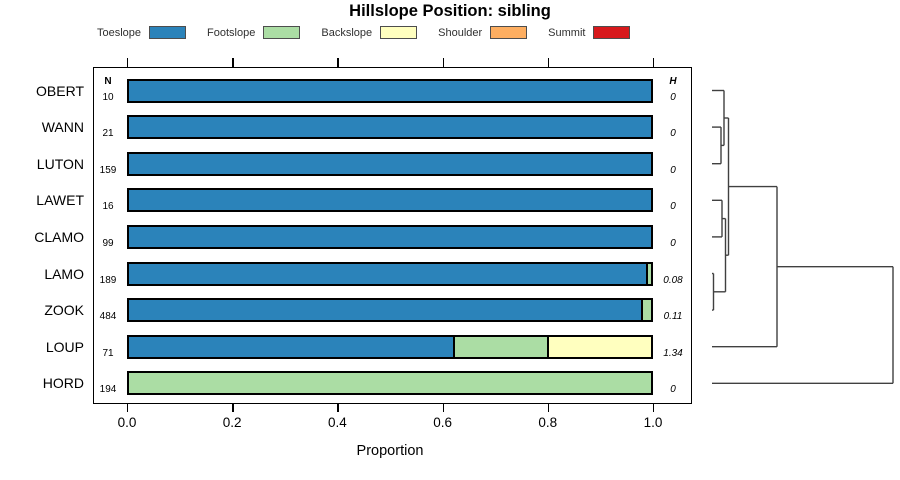 Image resolution: width=900 pixels, height=480 pixels. I want to click on n-value: 99, so click(108, 243).